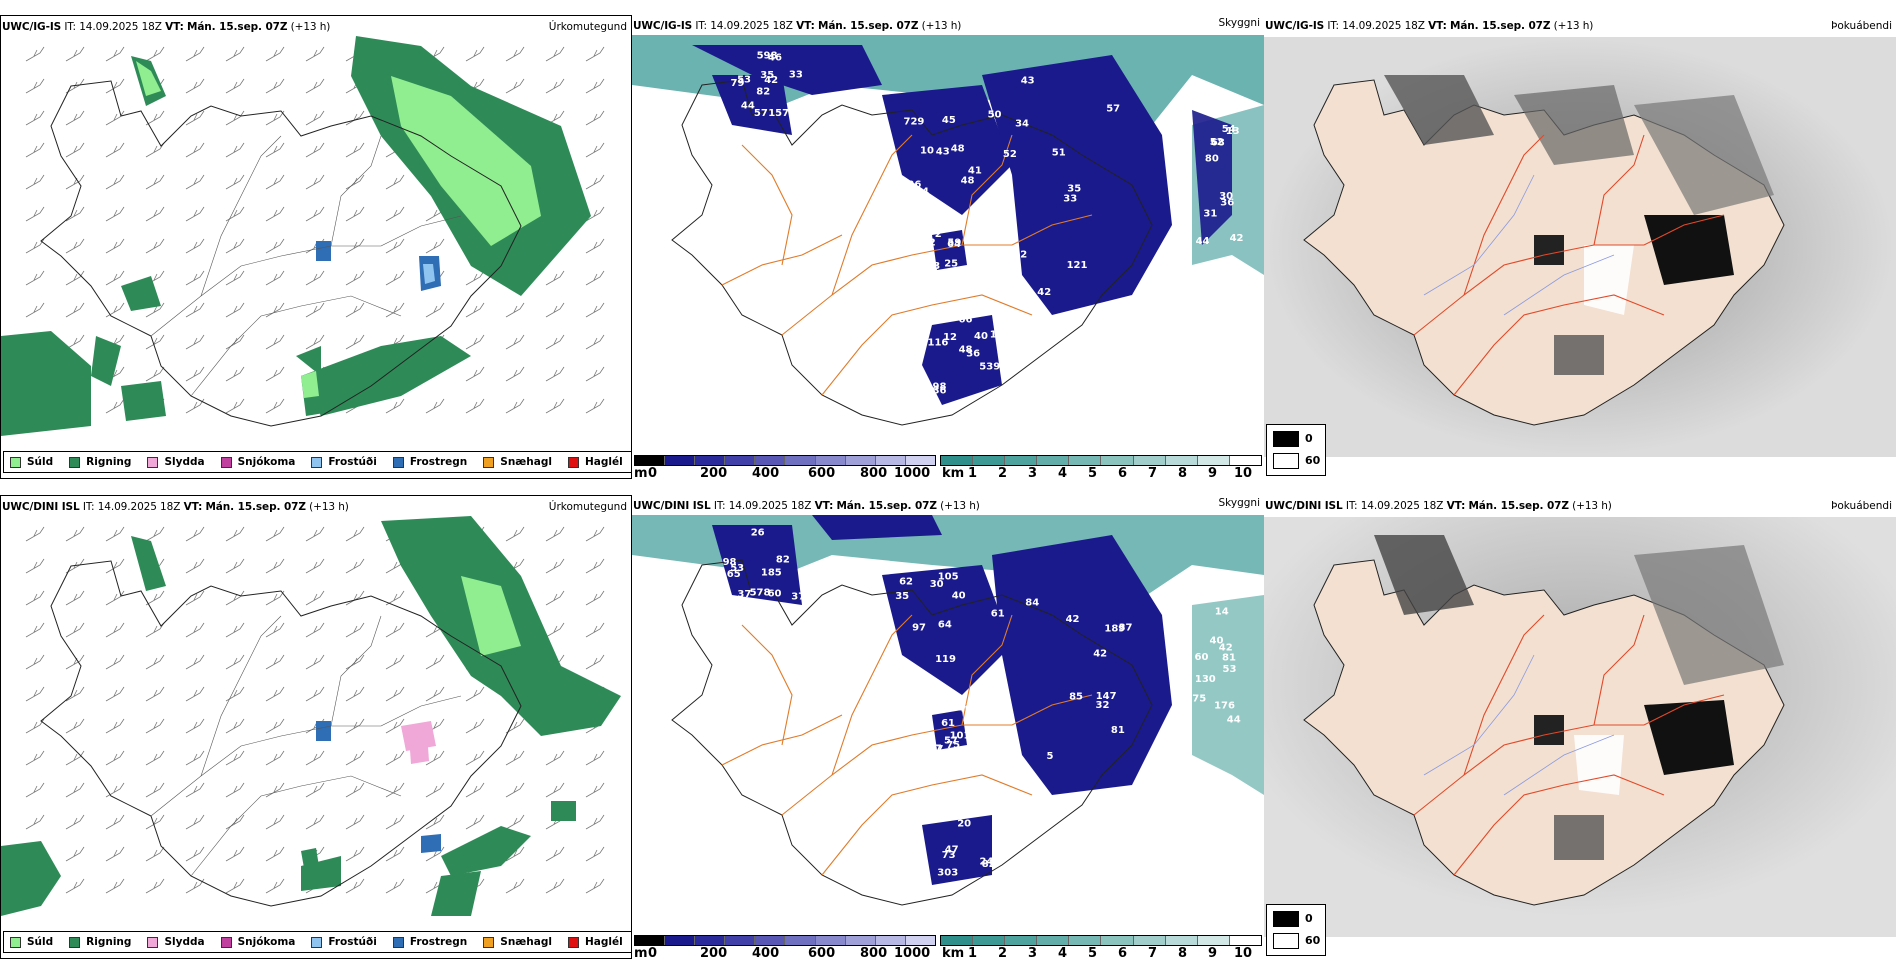 The width and height of the screenshot is (1900, 959). Describe the element at coordinates (964, 823) in the screenshot. I see `cloud-base-value: 20` at that location.